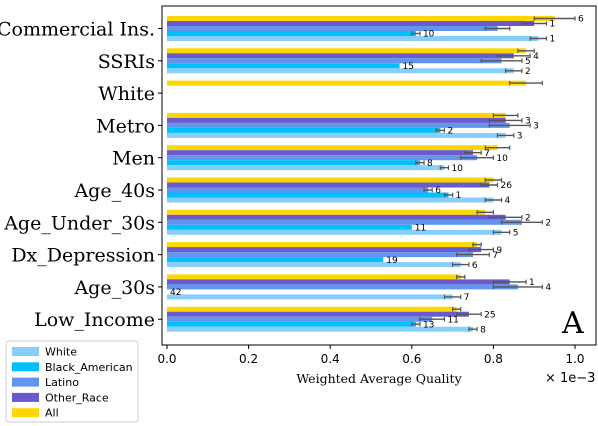  Describe the element at coordinates (570, 378) in the screenshot. I see `x-axis-scale-note: × 1e−3` at that location.